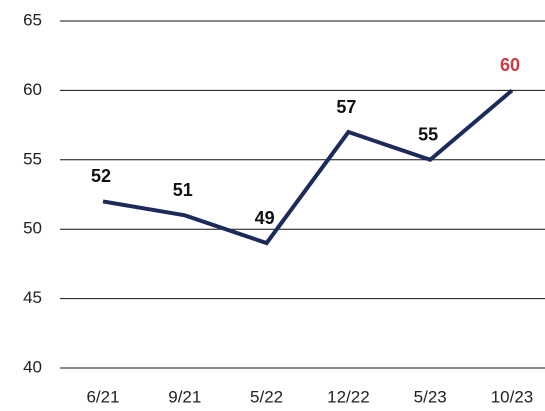 The image size is (545, 411). Describe the element at coordinates (430, 396) in the screenshot. I see `x-tick-label: 5/23` at that location.